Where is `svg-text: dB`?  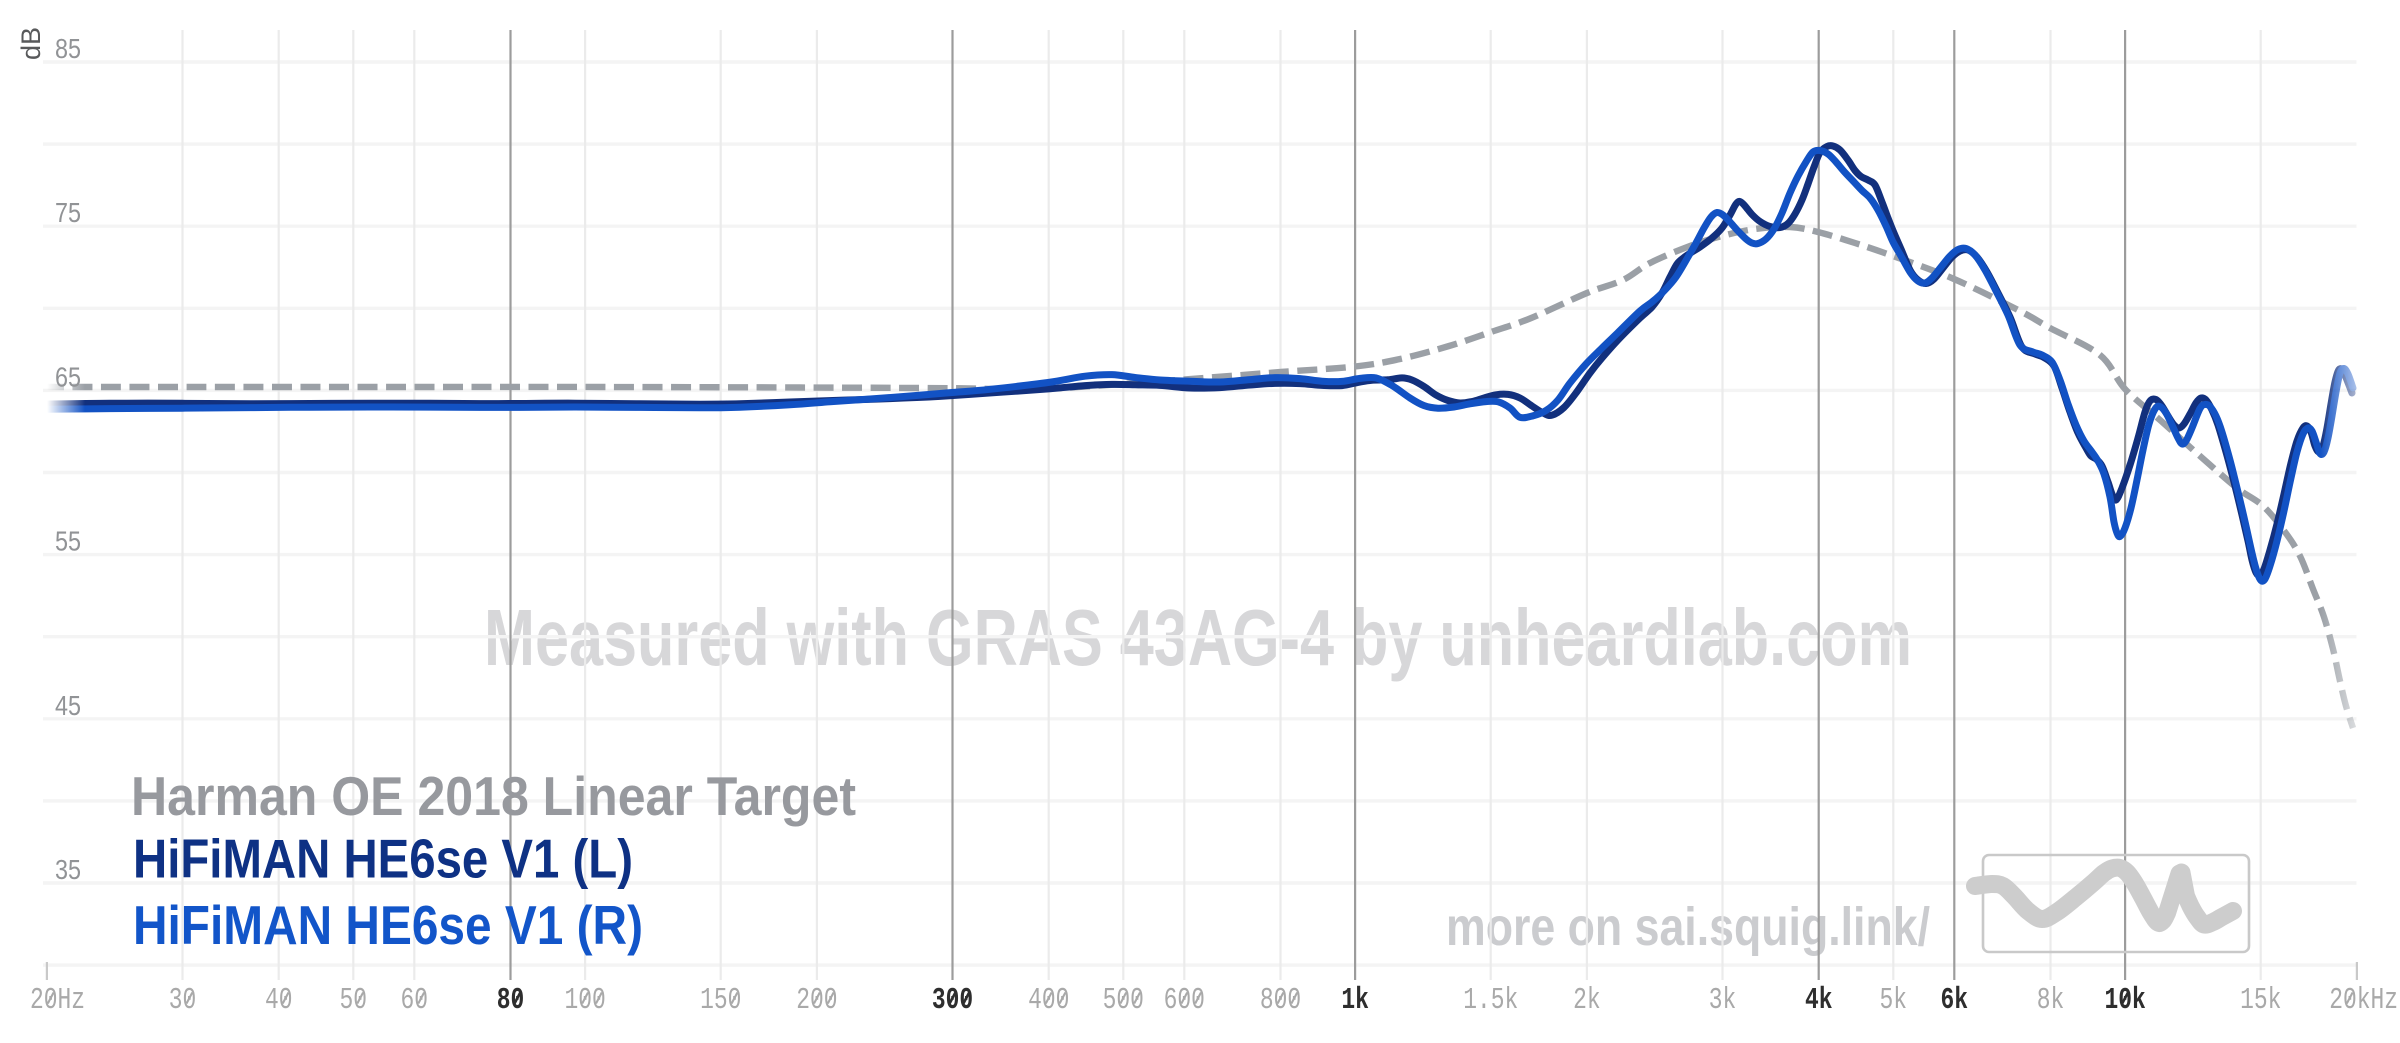
svg-text: dB is located at coordinates (31, 43).